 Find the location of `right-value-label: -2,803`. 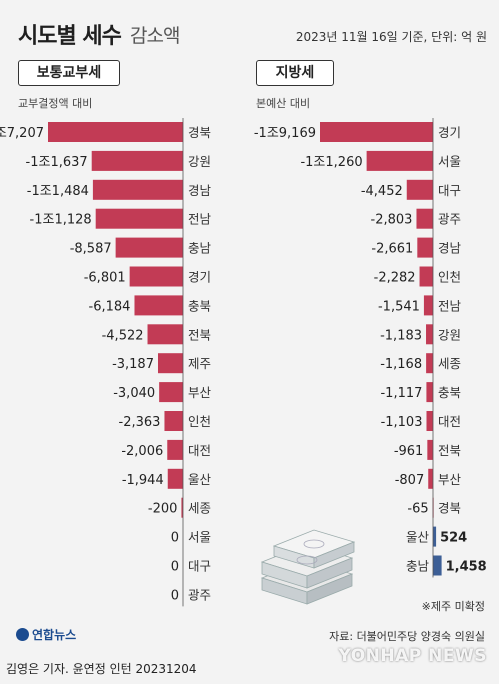

right-value-label: -2,803 is located at coordinates (392, 220).